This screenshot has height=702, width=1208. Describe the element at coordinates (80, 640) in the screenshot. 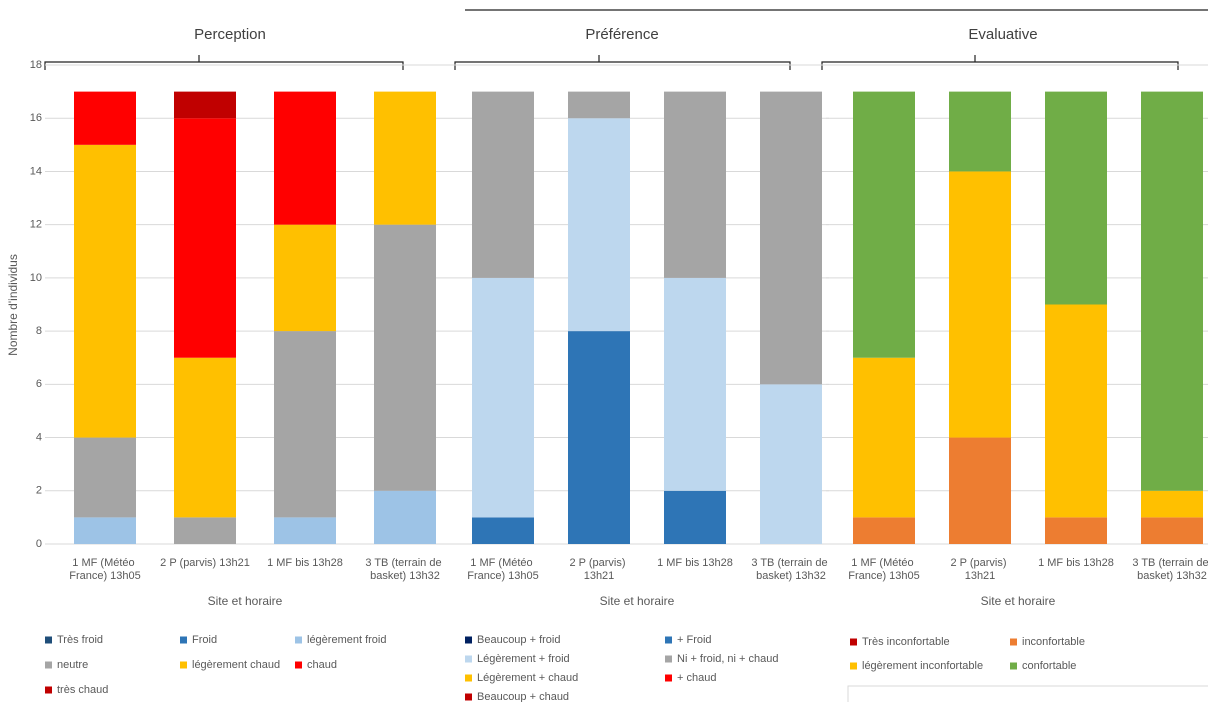

I see `legend-label: Très froid` at that location.